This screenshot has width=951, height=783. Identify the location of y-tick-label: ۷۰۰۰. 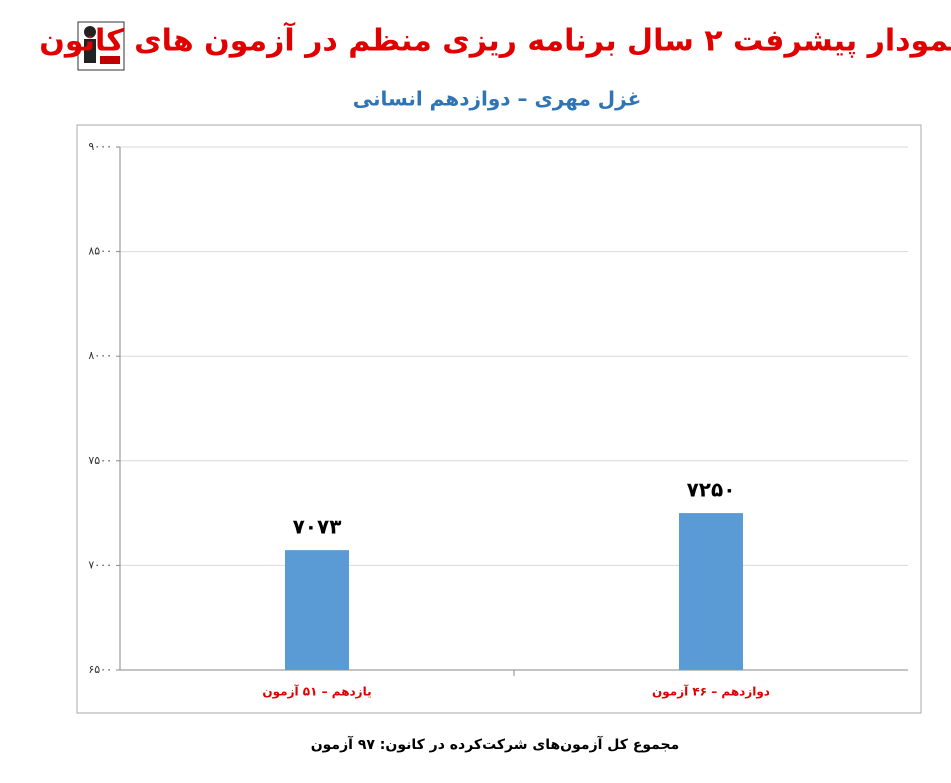
(100, 564).